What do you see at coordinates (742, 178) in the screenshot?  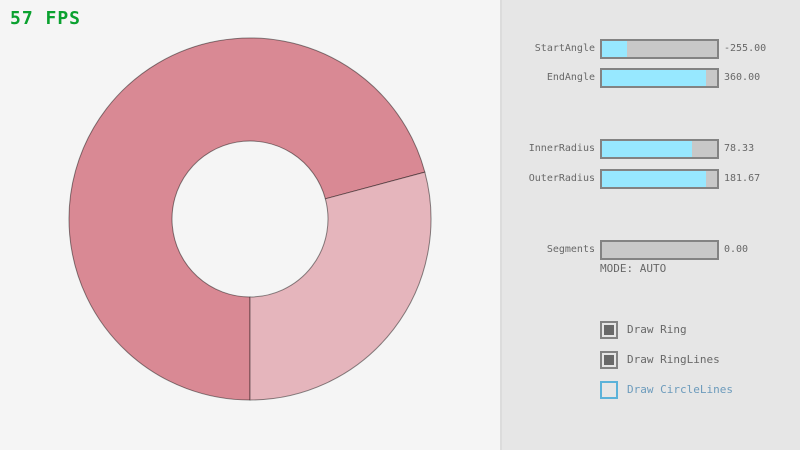 I see `slider-outer-radius-value: 181.67` at bounding box center [742, 178].